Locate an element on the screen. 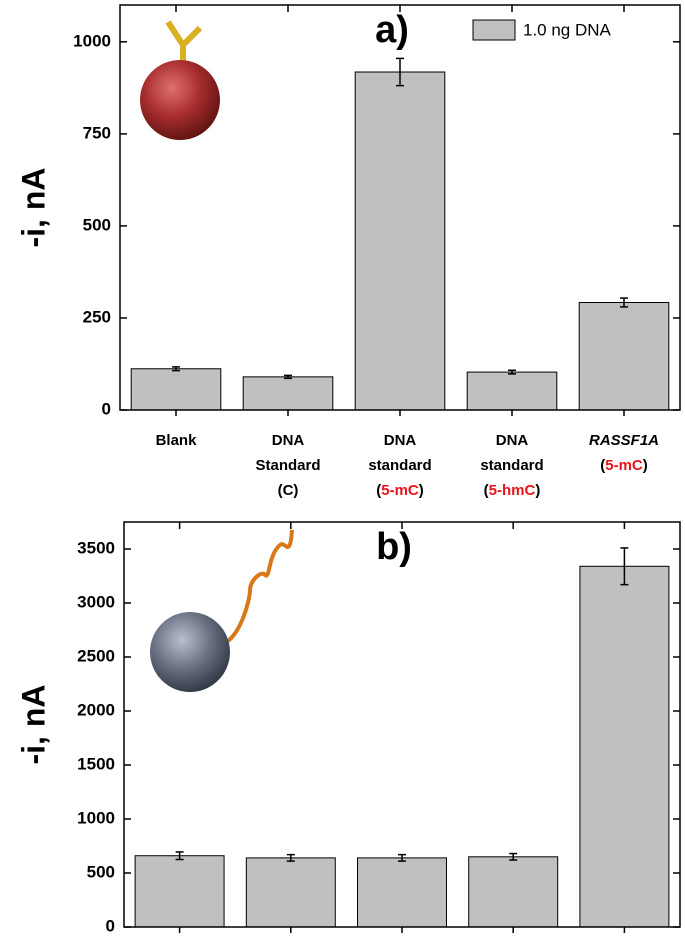  x-tick-label: (5-hmC) is located at coordinates (512, 490).